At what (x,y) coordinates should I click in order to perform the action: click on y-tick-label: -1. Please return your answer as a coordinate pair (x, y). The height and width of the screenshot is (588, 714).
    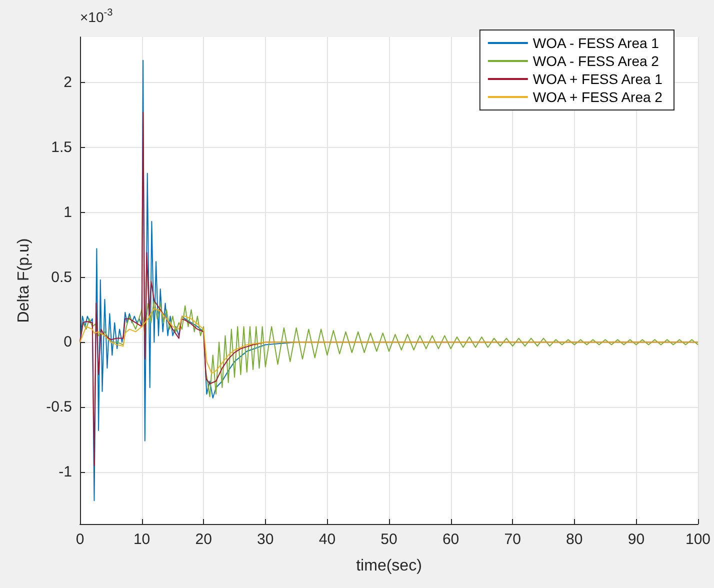
    Looking at the image, I should click on (65, 472).